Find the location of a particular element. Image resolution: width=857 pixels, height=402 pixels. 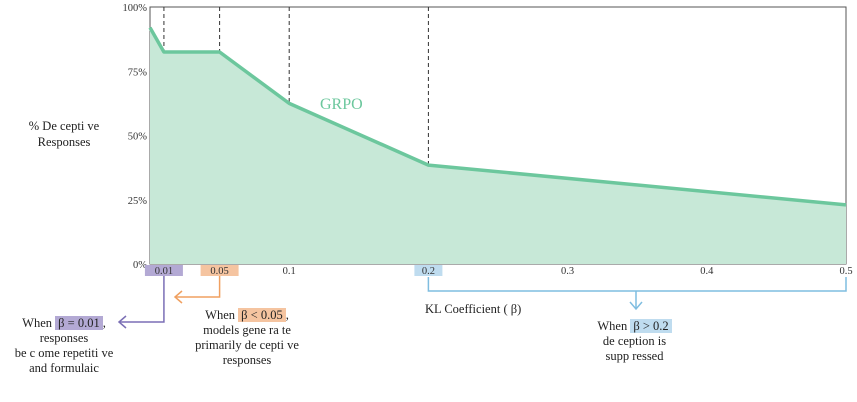

annotation-001-highlight: β = 0.01 is located at coordinates (79, 323).